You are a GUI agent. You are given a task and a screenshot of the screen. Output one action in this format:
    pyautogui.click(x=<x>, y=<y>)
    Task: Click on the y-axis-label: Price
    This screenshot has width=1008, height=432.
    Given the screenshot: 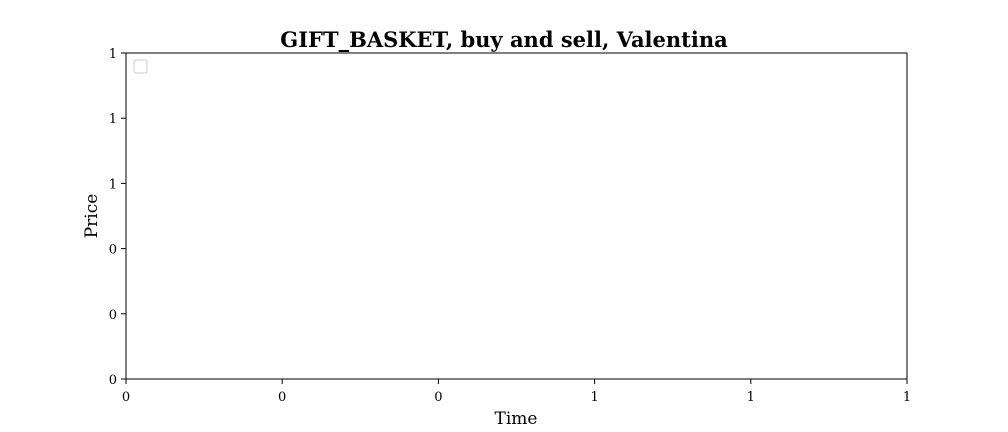 What is the action you would take?
    pyautogui.click(x=92, y=216)
    